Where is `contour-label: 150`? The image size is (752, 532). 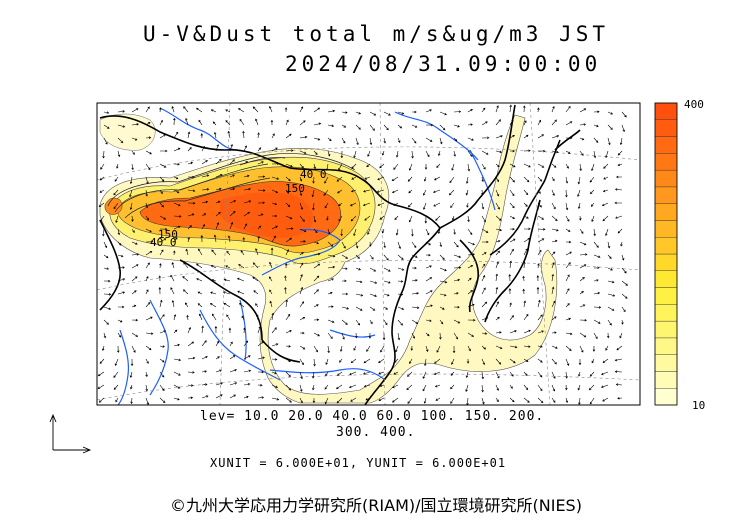 contour-label: 150 is located at coordinates (168, 234).